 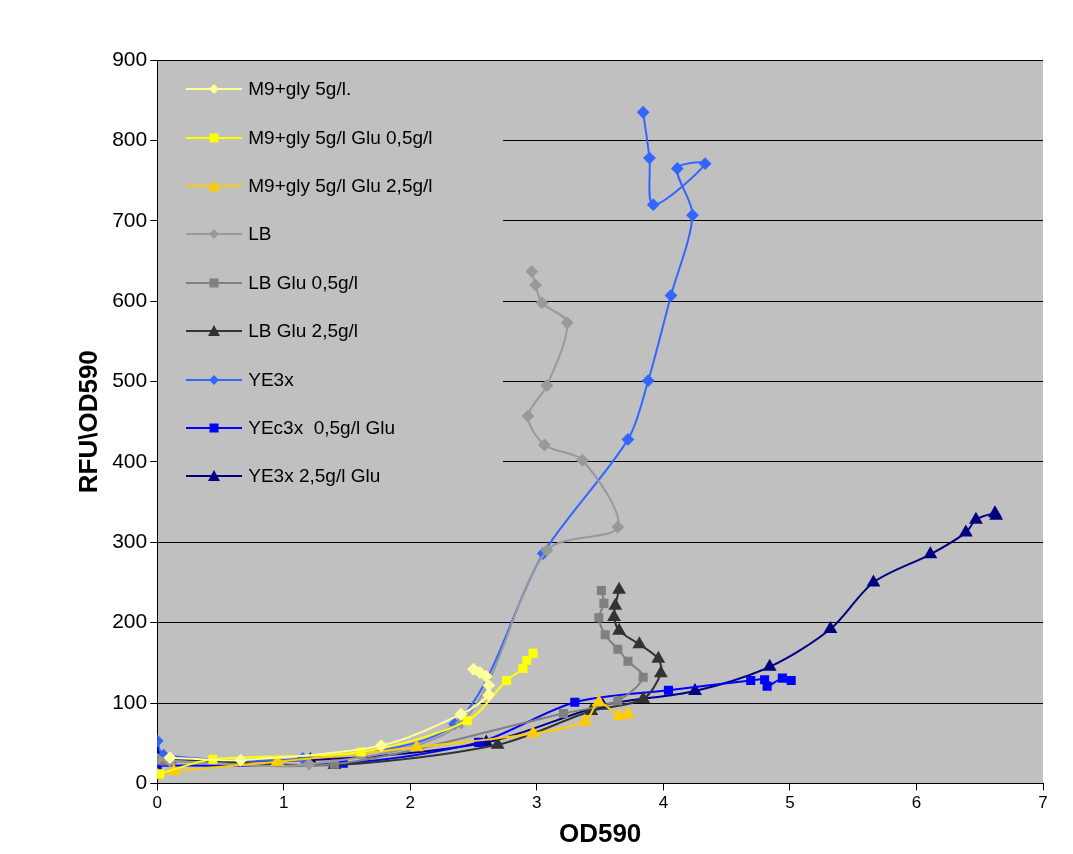 What do you see at coordinates (322, 427) in the screenshot?
I see `legend-label: YEc3x 0,5g/l Glu` at bounding box center [322, 427].